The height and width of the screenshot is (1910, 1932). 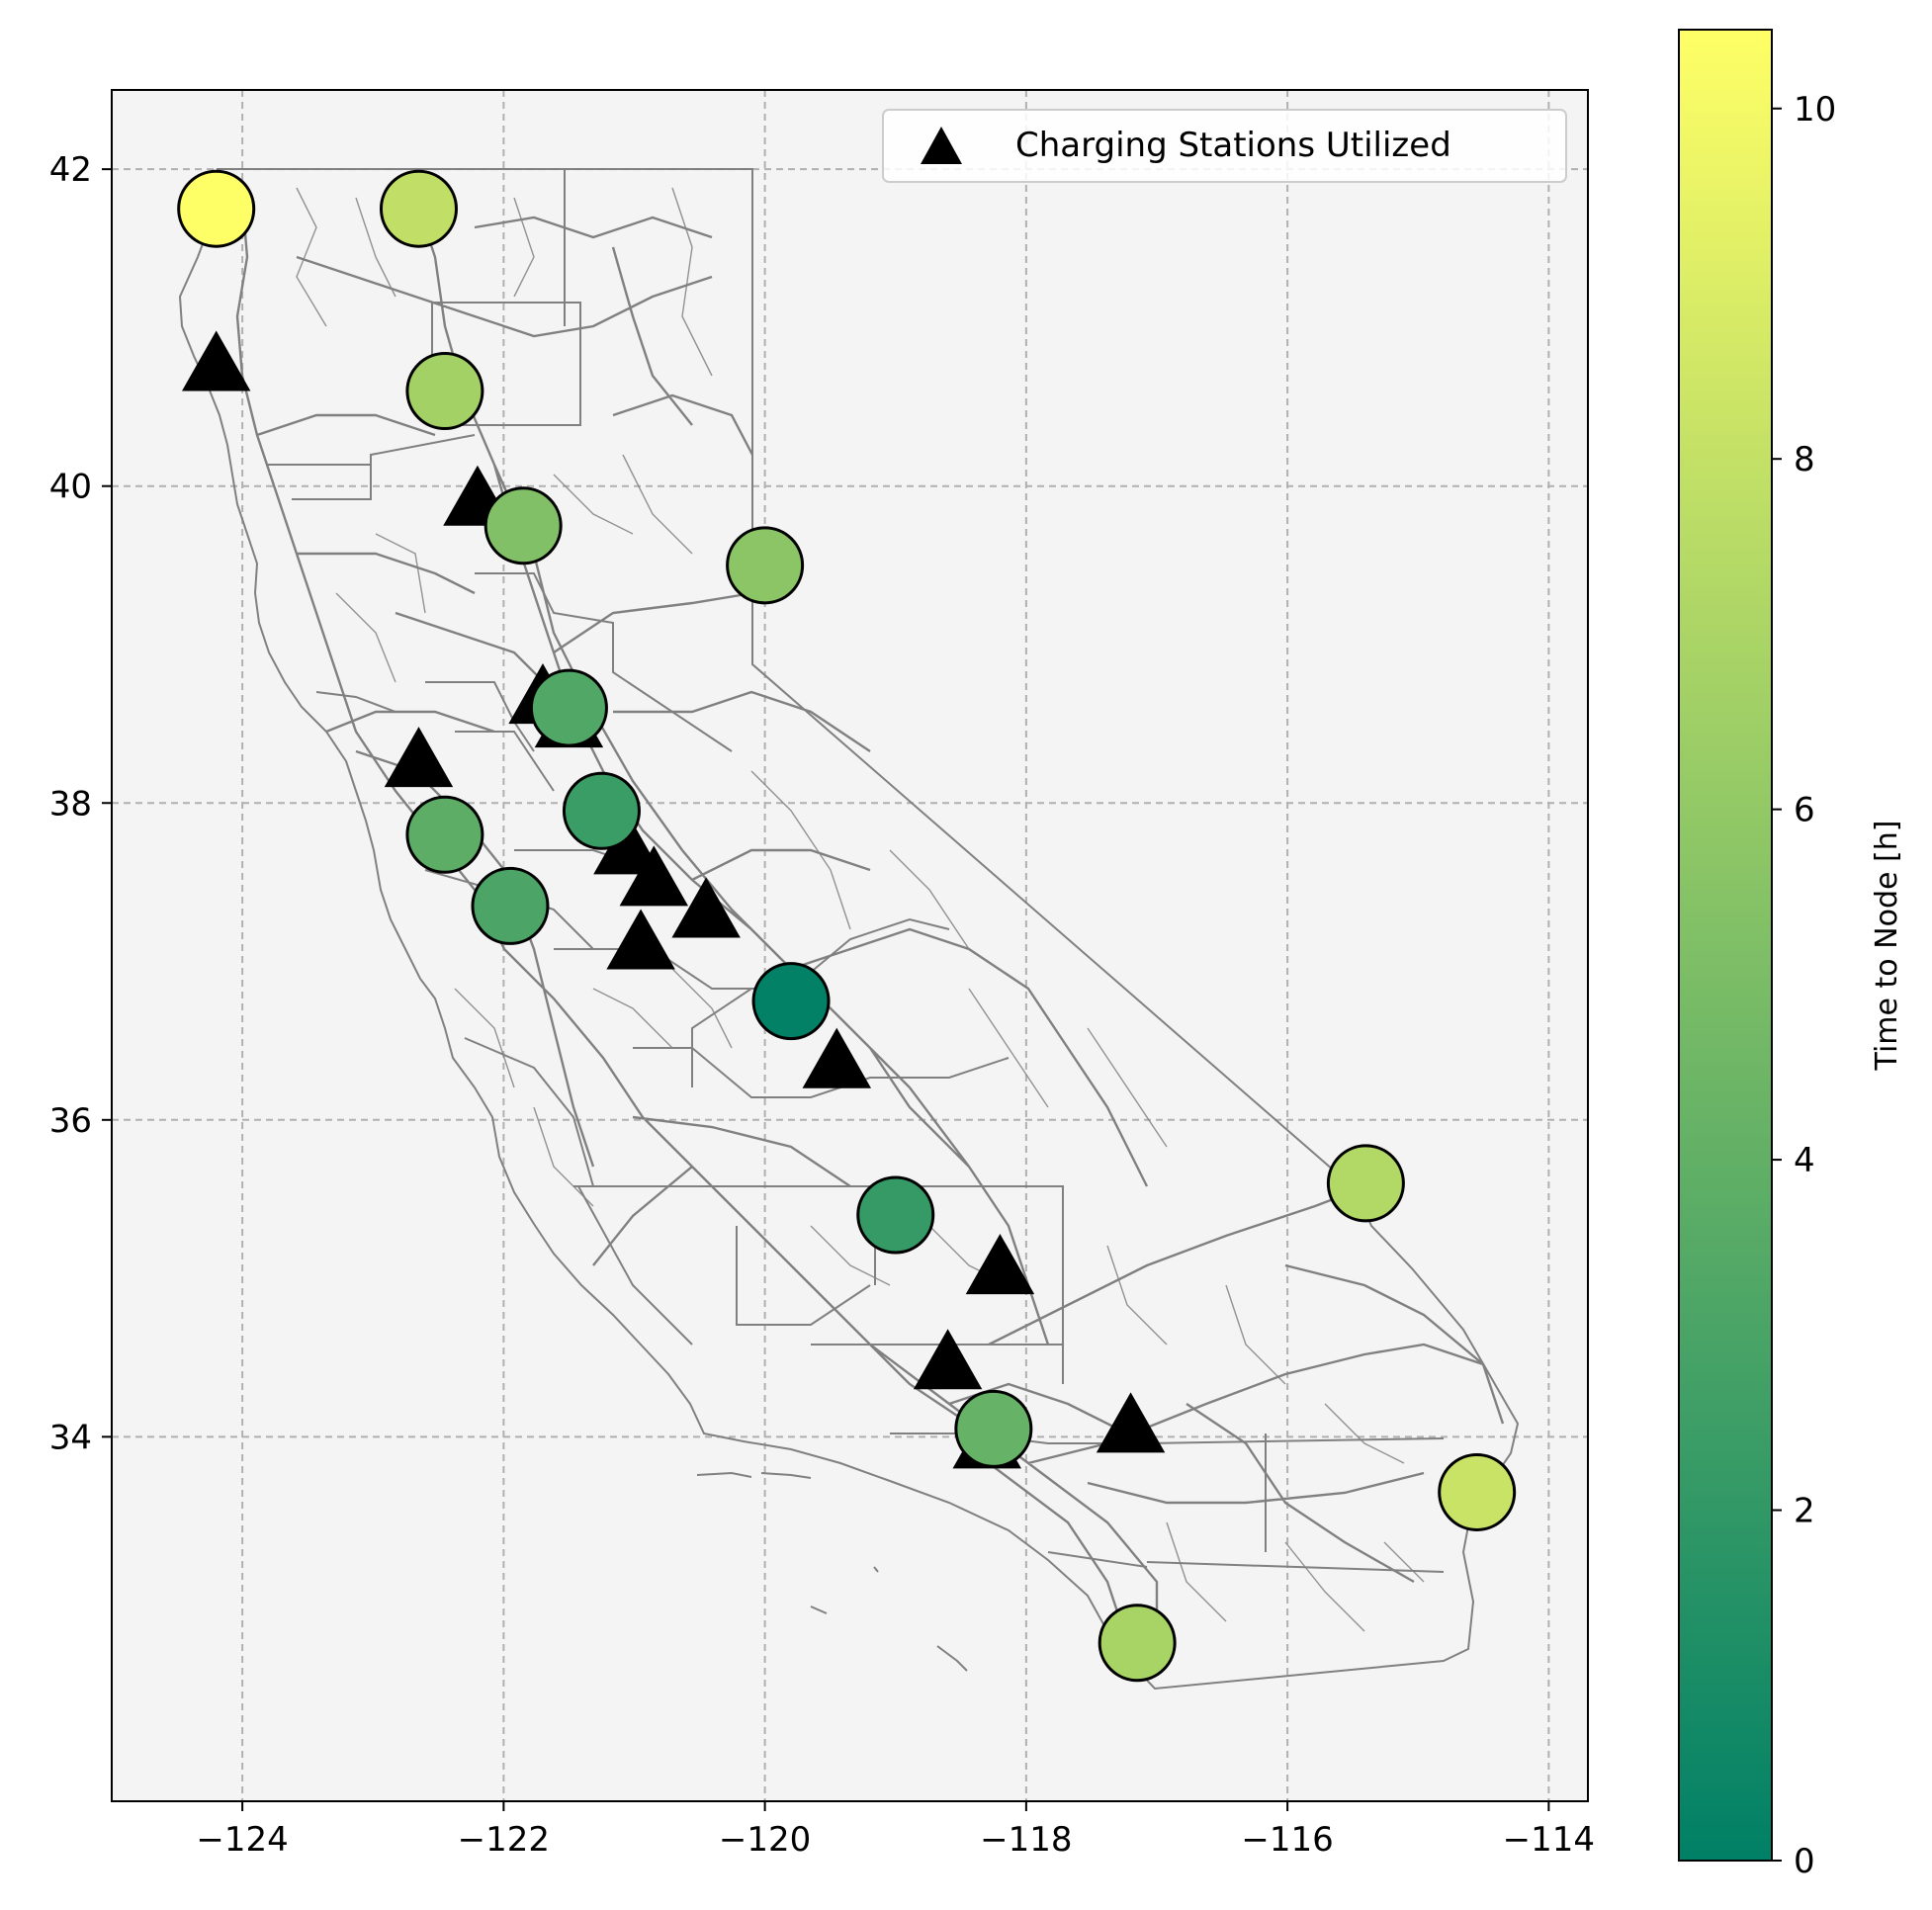 I want to click on x-tick-label: −118, so click(x=1026, y=1840).